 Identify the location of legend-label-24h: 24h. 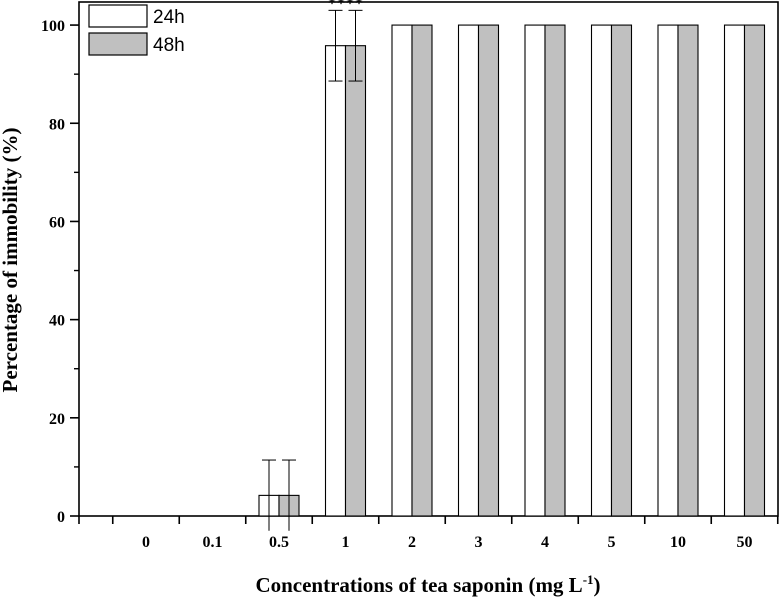
(169, 17).